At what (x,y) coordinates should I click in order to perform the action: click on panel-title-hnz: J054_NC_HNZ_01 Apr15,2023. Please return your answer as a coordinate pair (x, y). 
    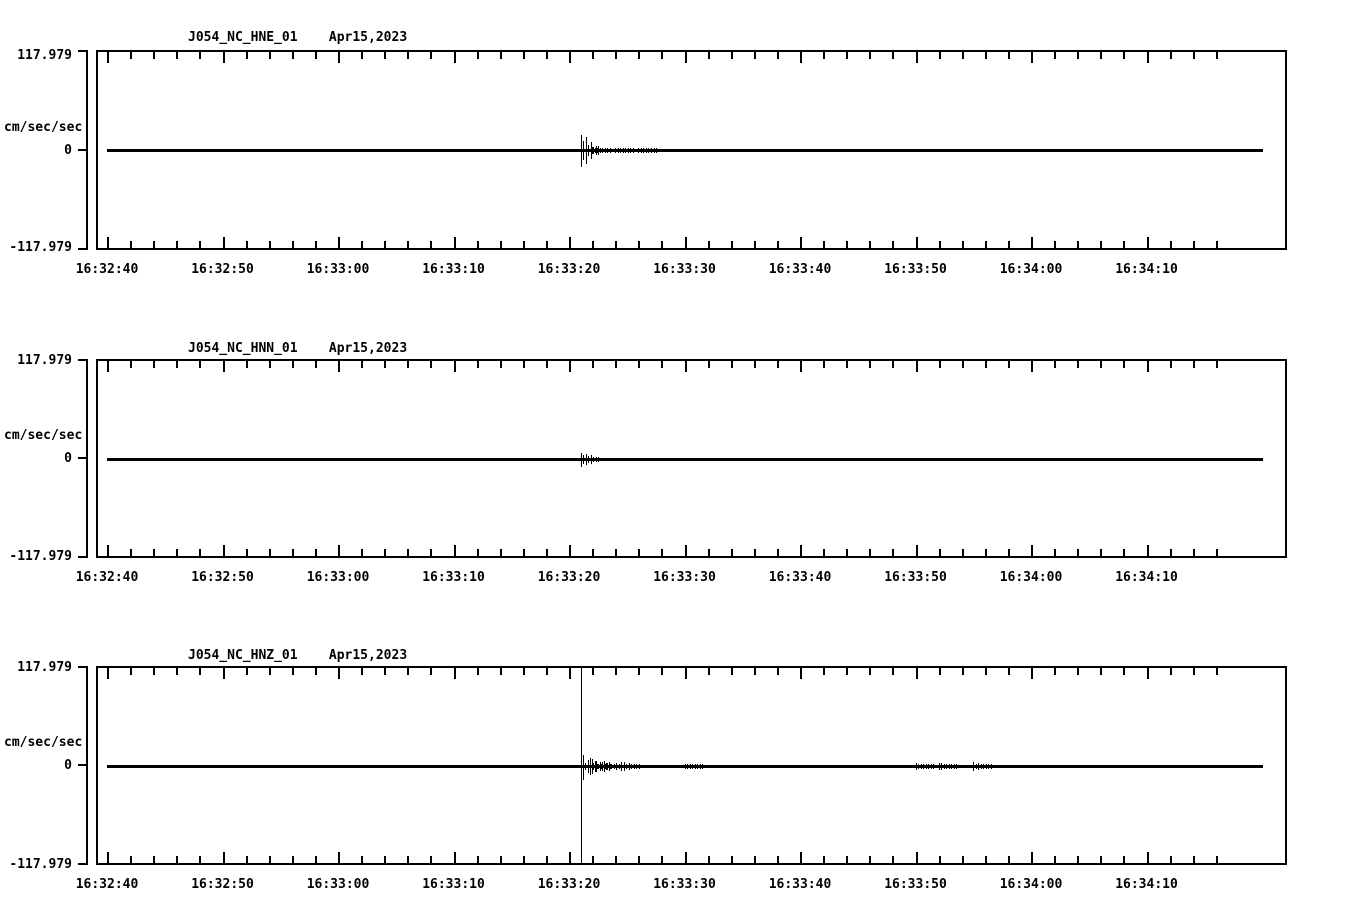
    Looking at the image, I should click on (298, 655).